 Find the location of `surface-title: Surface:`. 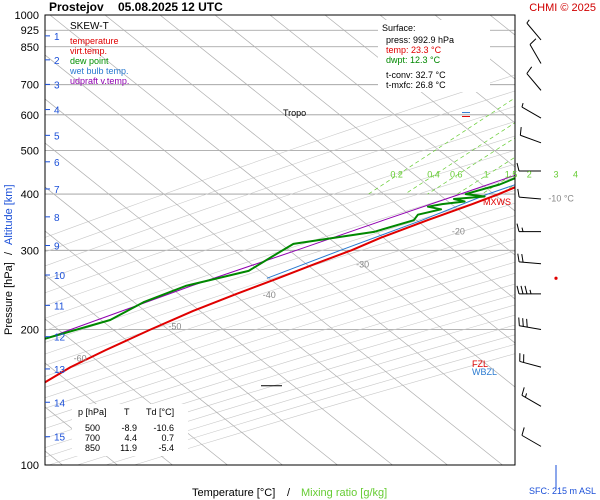

surface-title: Surface: is located at coordinates (399, 28).